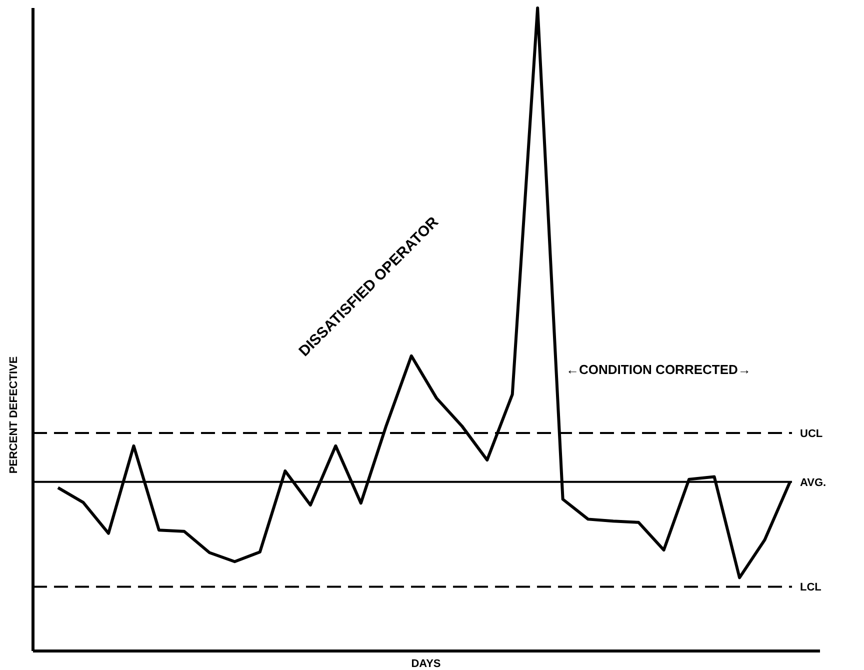  Describe the element at coordinates (14, 415) in the screenshot. I see `y-axis-title: PERCENT DEFECTIVE` at that location.